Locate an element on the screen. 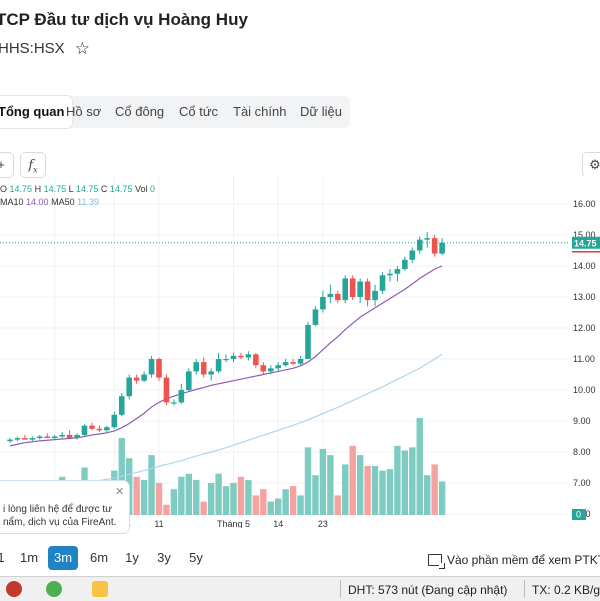 This screenshot has width=600, height=601. external-window-icon is located at coordinates (436, 561).